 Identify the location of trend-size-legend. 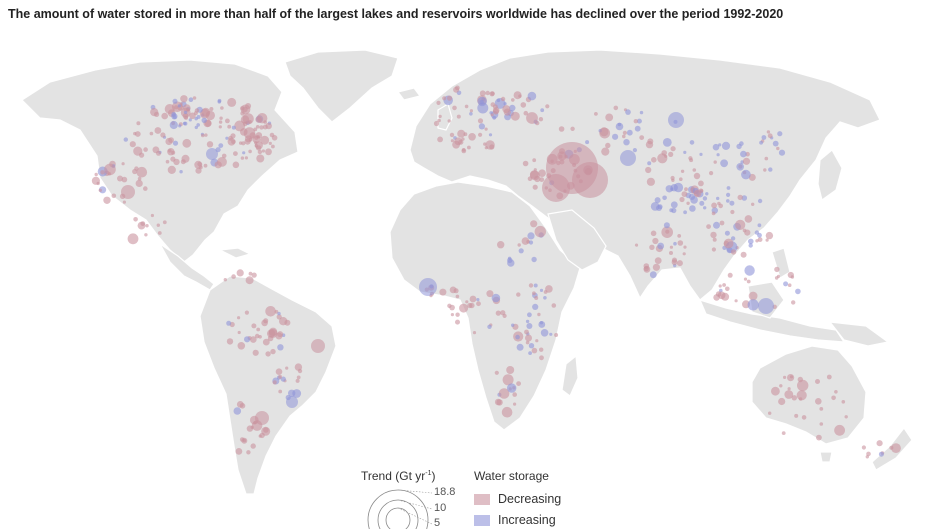
(400, 509).